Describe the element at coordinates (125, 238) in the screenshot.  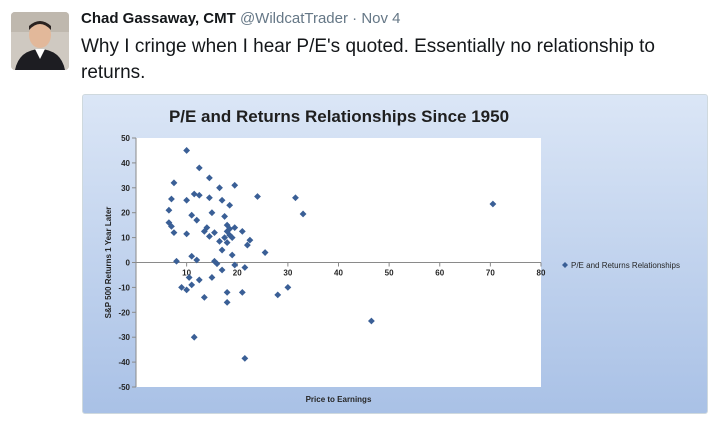
I see `y-tick-label: 10` at that location.